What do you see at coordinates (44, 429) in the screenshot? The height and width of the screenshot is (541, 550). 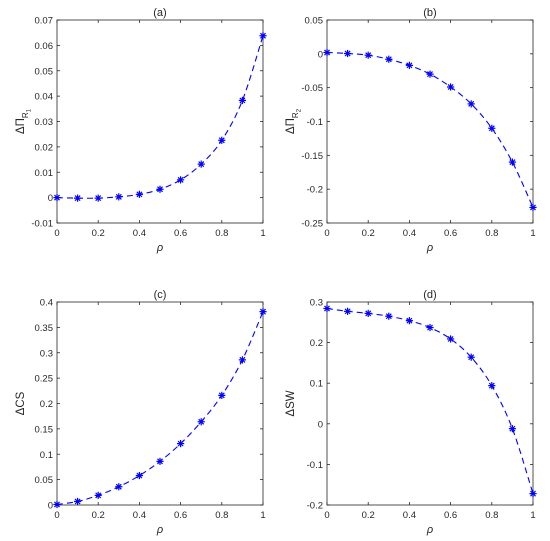 I see `y-tick-label: 0.15` at bounding box center [44, 429].